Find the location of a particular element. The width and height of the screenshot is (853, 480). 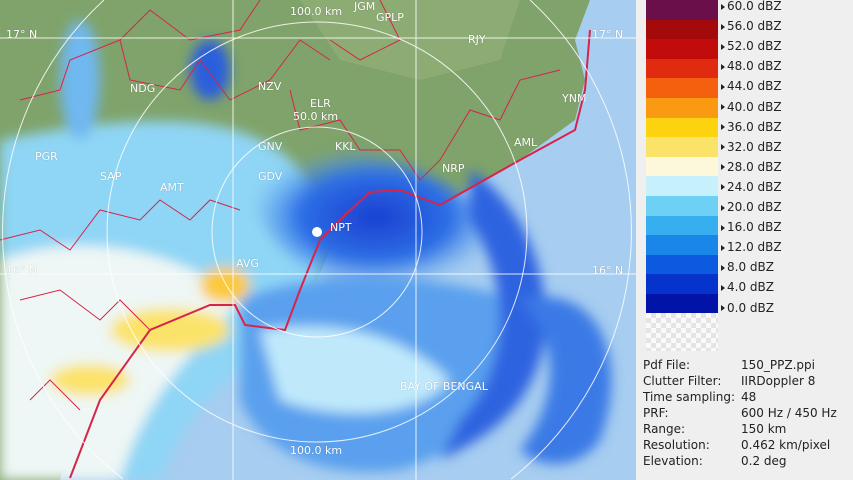

info-key: Resolution: is located at coordinates (676, 445).